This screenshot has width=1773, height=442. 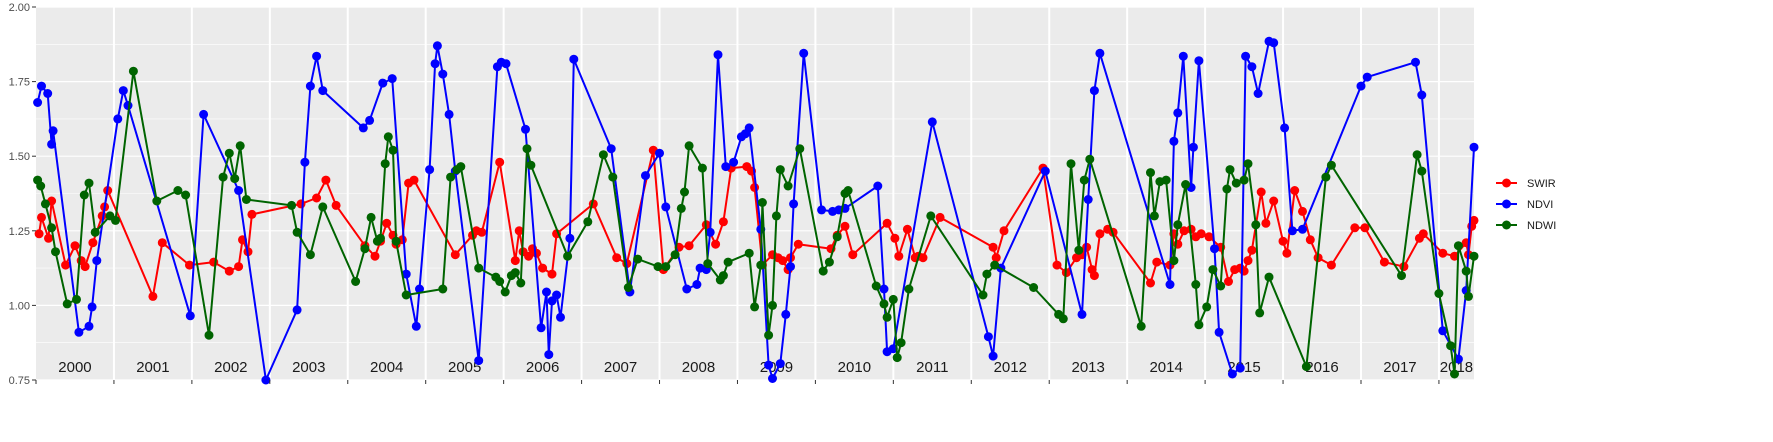 What do you see at coordinates (19, 83) in the screenshot?
I see `y-tick-label: 1.75` at bounding box center [19, 83].